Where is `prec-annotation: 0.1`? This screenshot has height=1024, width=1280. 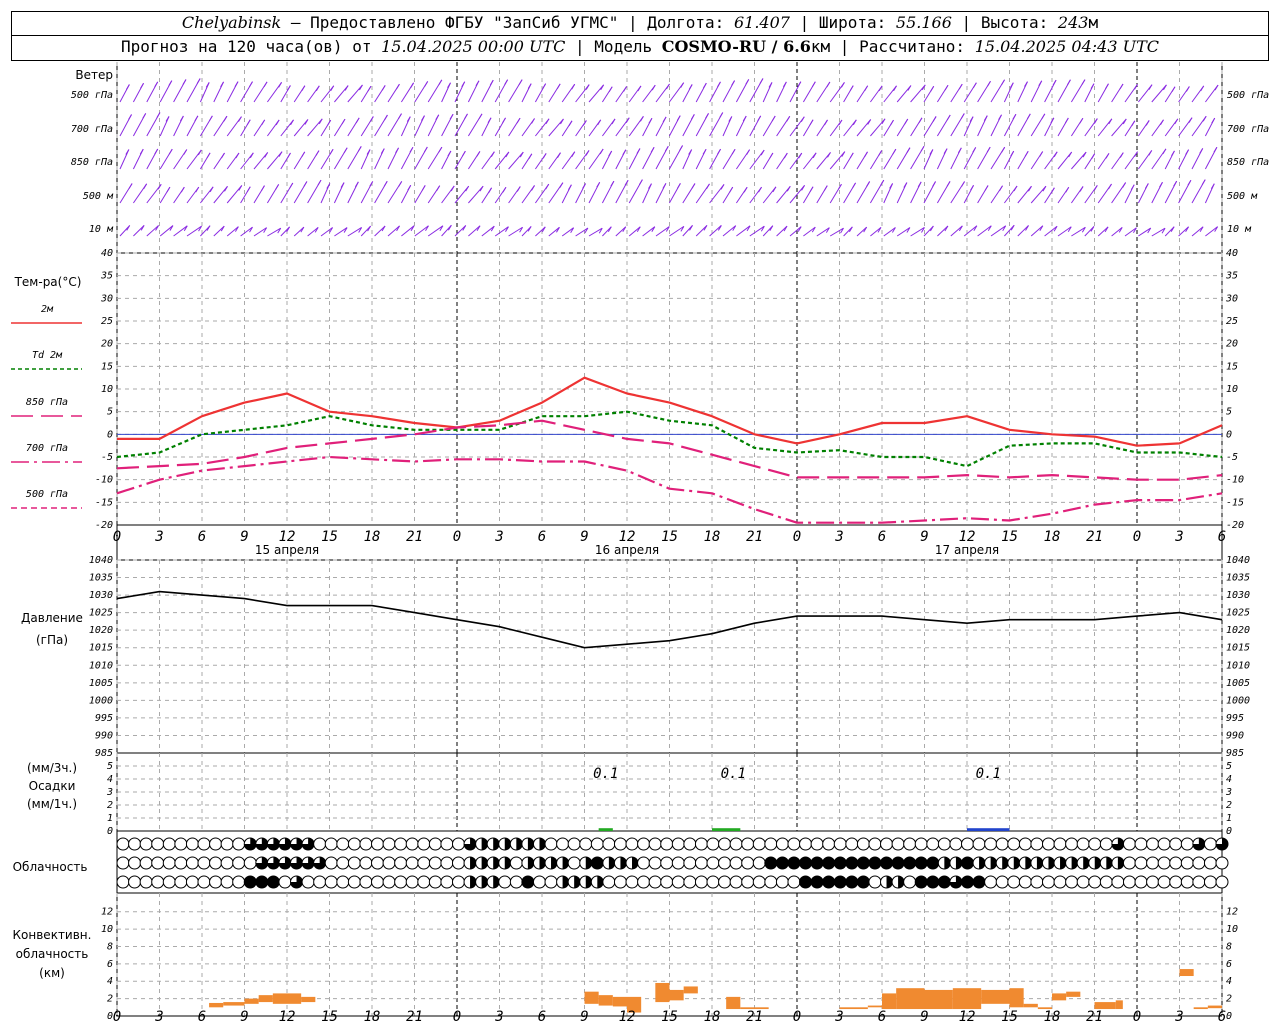
prec-annotation: 0.1 is located at coordinates (605, 774).